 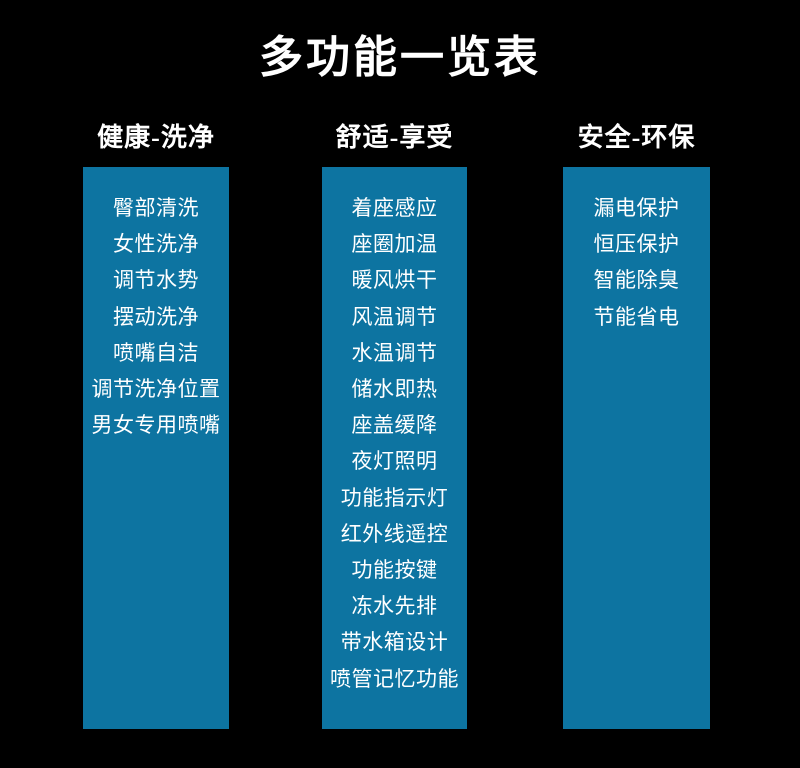 What do you see at coordinates (636, 137) in the screenshot?
I see `column-header-safety: 安全-环保` at bounding box center [636, 137].